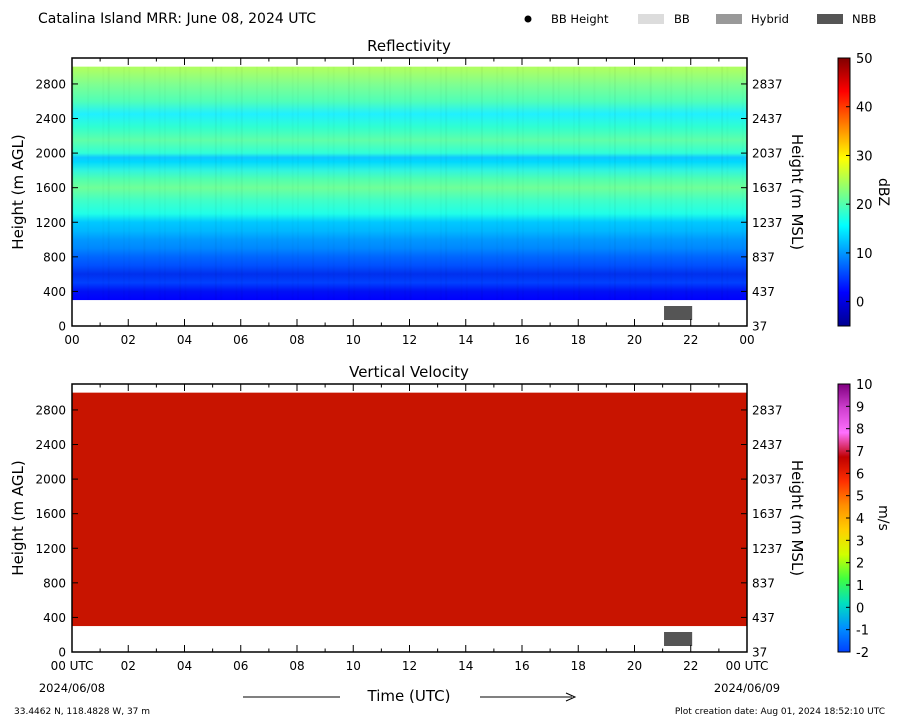  Describe the element at coordinates (763, 257) in the screenshot. I see `y-tick-label-right: 837` at that location.